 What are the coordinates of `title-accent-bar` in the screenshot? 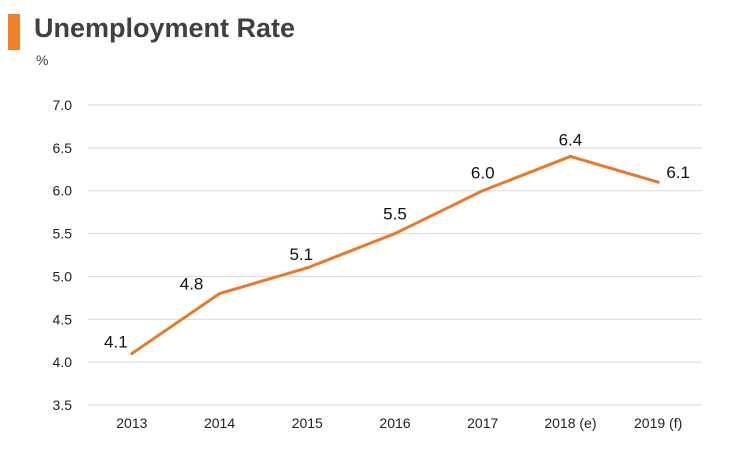 It's located at (14, 32).